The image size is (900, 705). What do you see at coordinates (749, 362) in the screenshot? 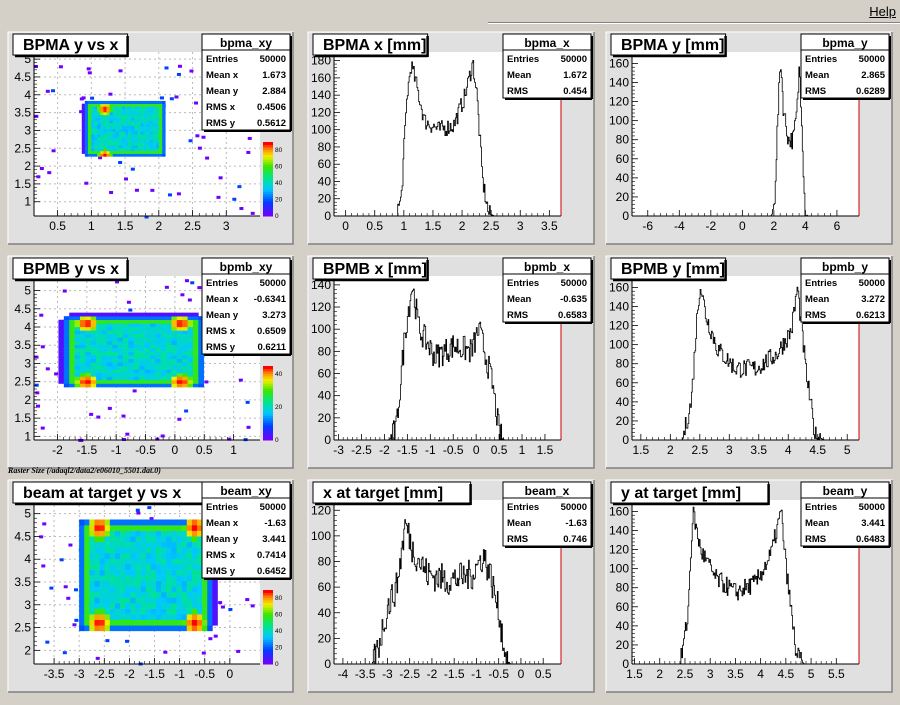
I see `pad-frame-shadow` at bounding box center [749, 362].